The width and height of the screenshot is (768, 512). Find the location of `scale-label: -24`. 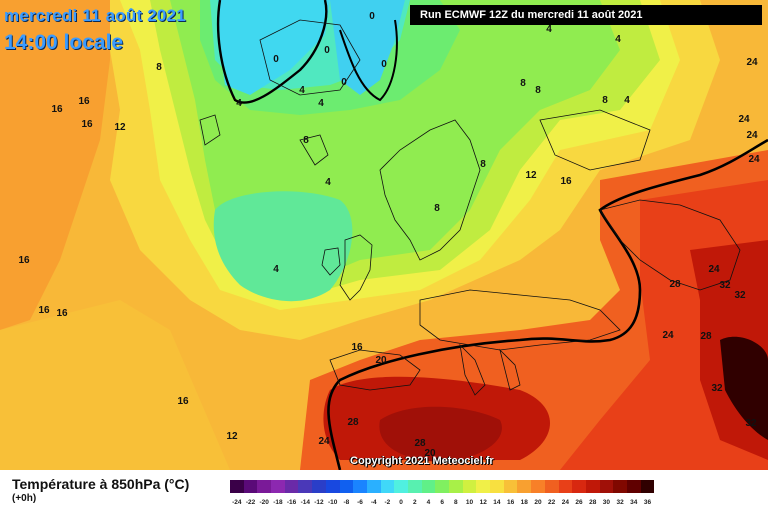

scale-label: -24 is located at coordinates (237, 502).